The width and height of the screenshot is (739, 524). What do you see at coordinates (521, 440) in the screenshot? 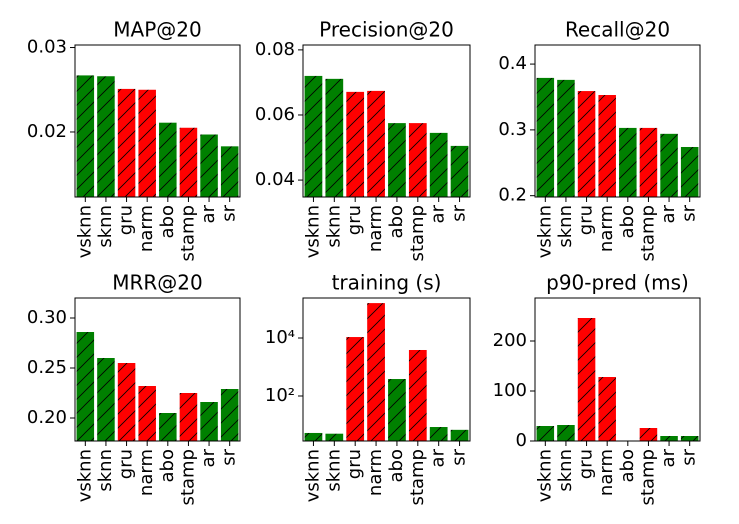
I see `y-tick-label: 0` at bounding box center [521, 440].